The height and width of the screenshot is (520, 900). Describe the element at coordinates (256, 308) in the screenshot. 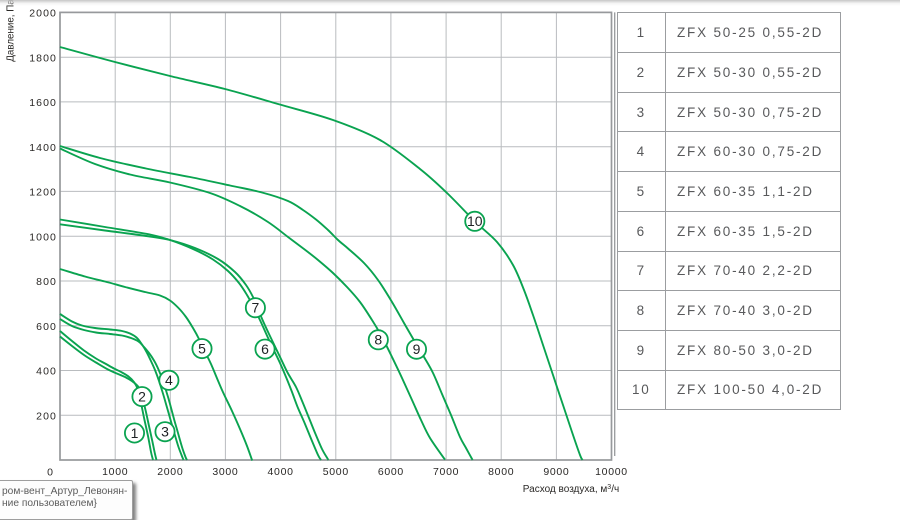

I see `svg-text: 7` at that location.